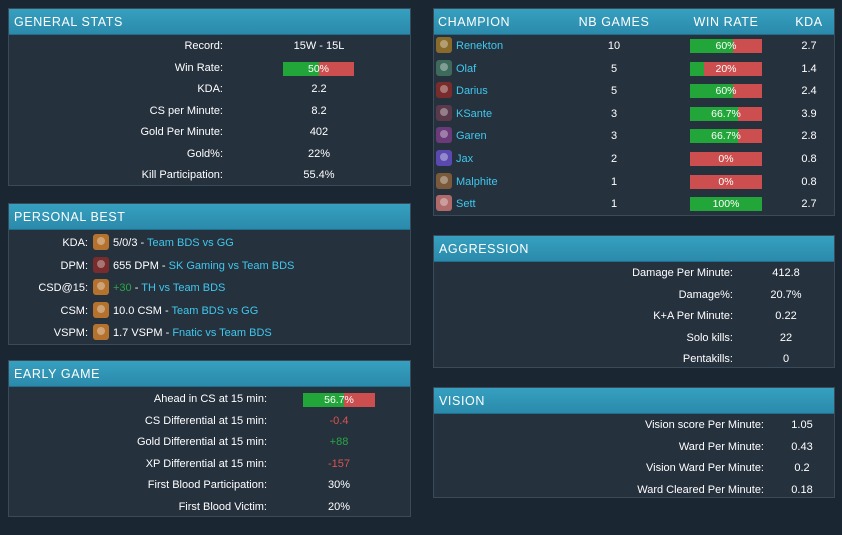 The height and width of the screenshot is (535, 842). I want to click on personal-best-match-link: SK Gaming vs Team BDS, so click(231, 265).